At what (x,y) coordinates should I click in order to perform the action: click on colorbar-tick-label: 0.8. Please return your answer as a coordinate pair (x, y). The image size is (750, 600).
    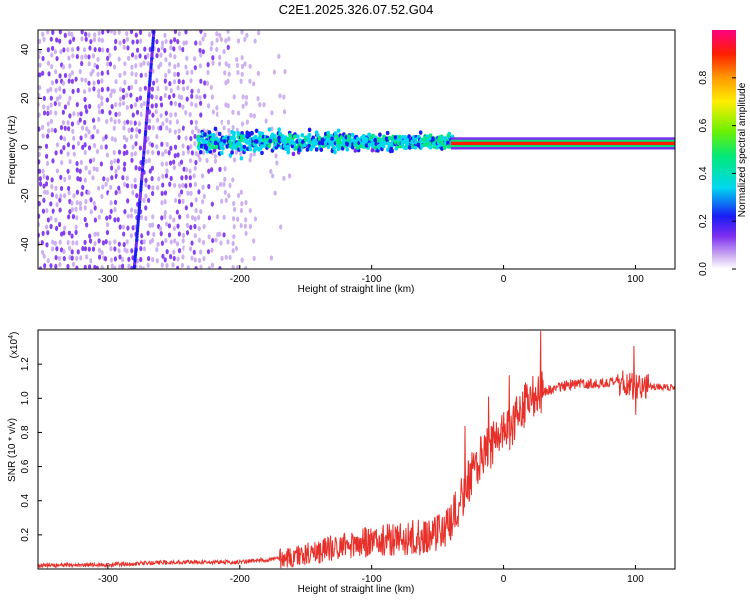
    Looking at the image, I should click on (703, 77).